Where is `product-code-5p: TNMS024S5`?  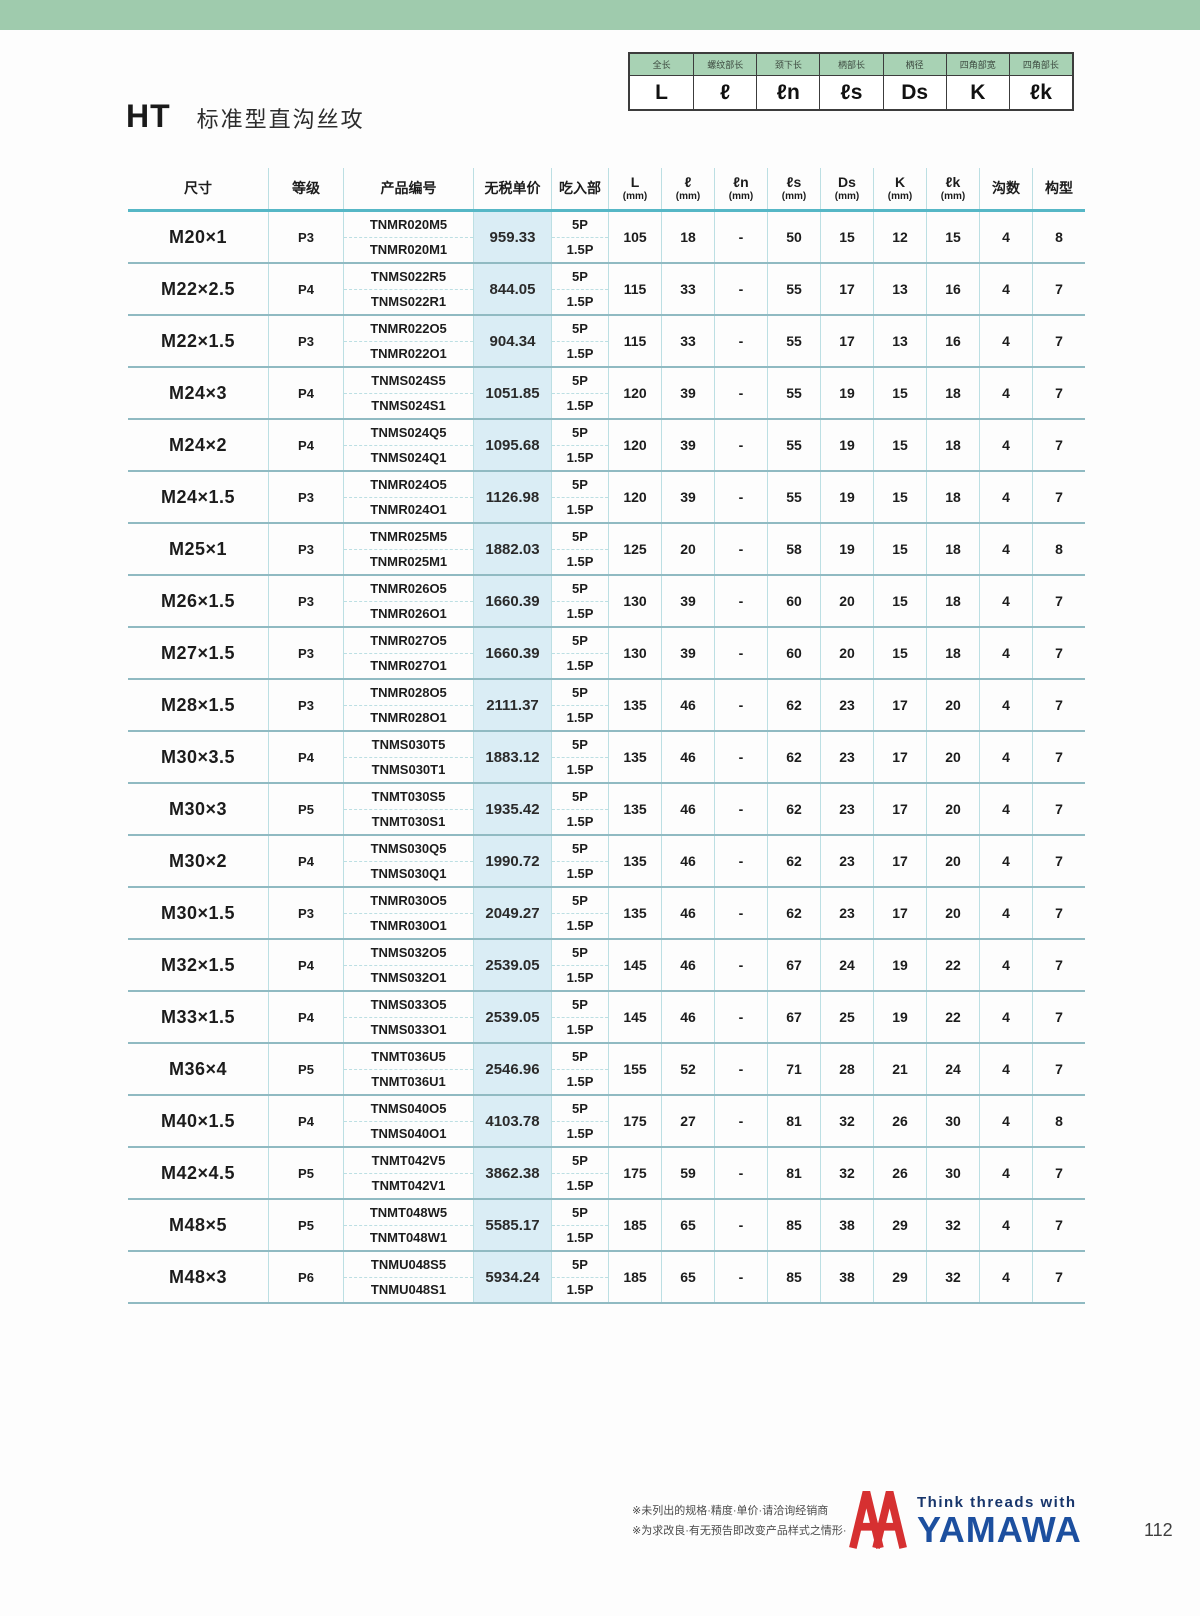 product-code-5p: TNMS024S5 is located at coordinates (408, 381).